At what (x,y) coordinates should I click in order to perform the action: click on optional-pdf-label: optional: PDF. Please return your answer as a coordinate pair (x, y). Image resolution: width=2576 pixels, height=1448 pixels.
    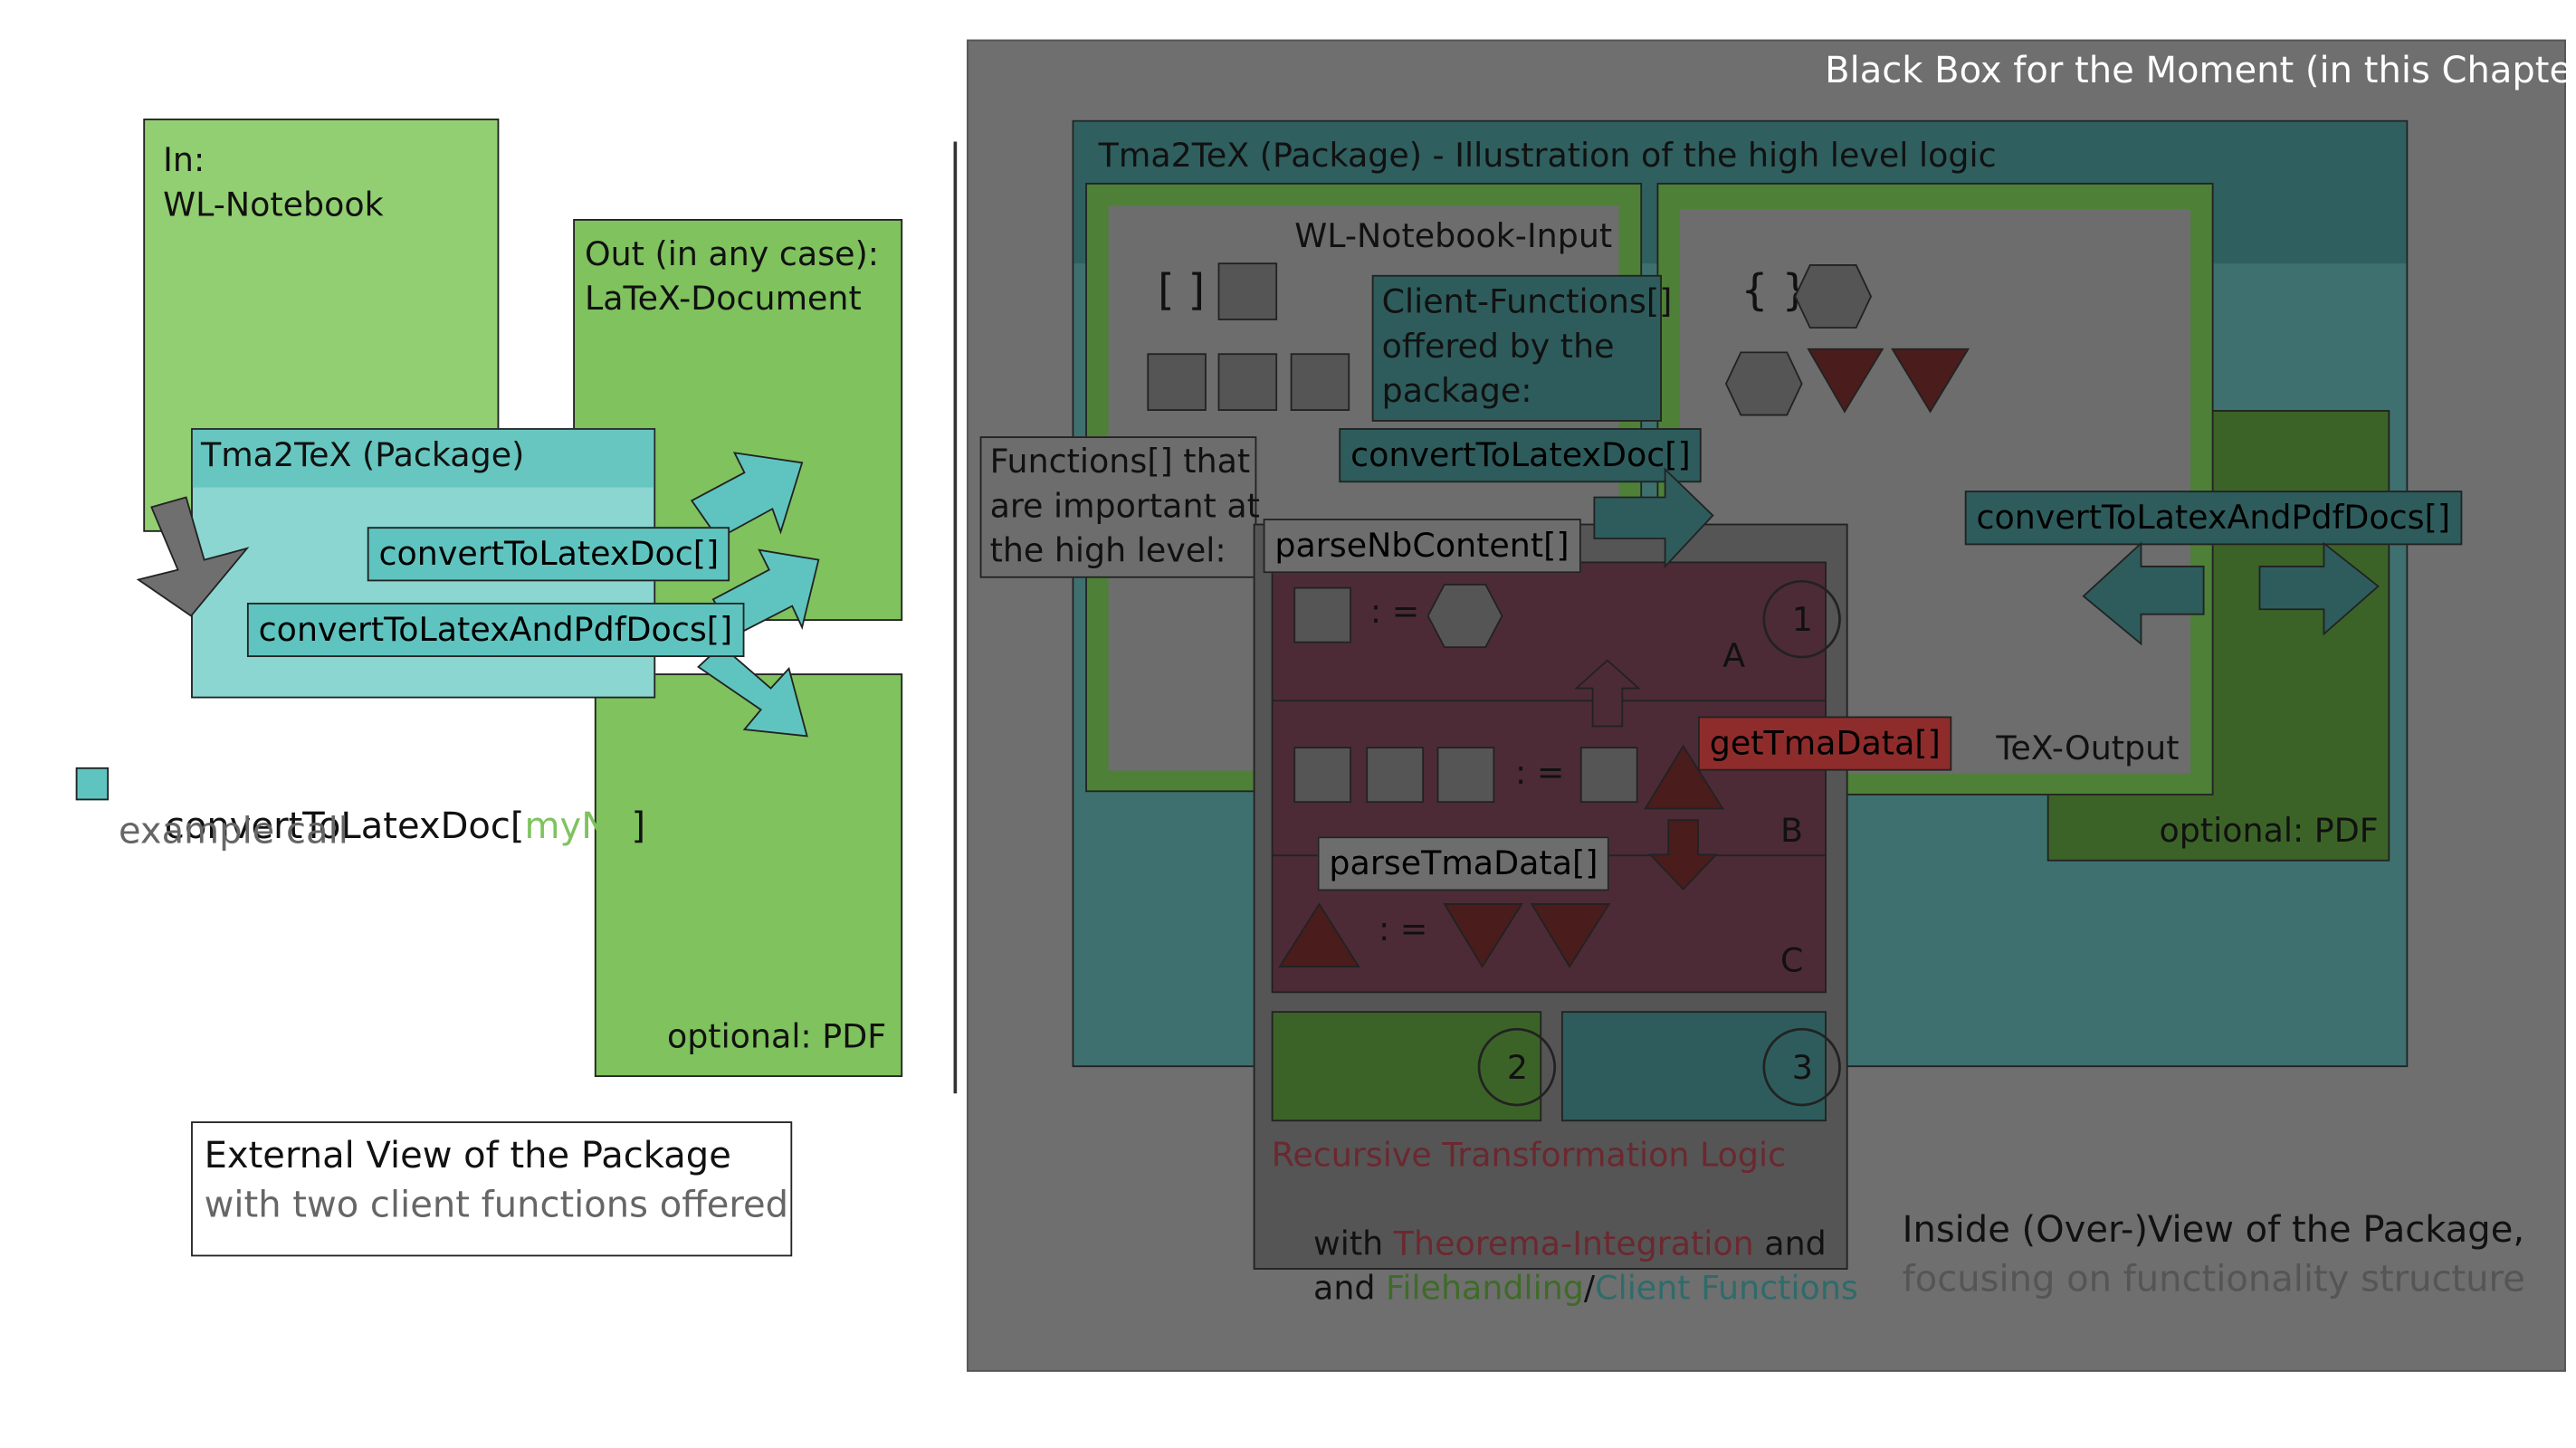
    Looking at the image, I should click on (777, 1035).